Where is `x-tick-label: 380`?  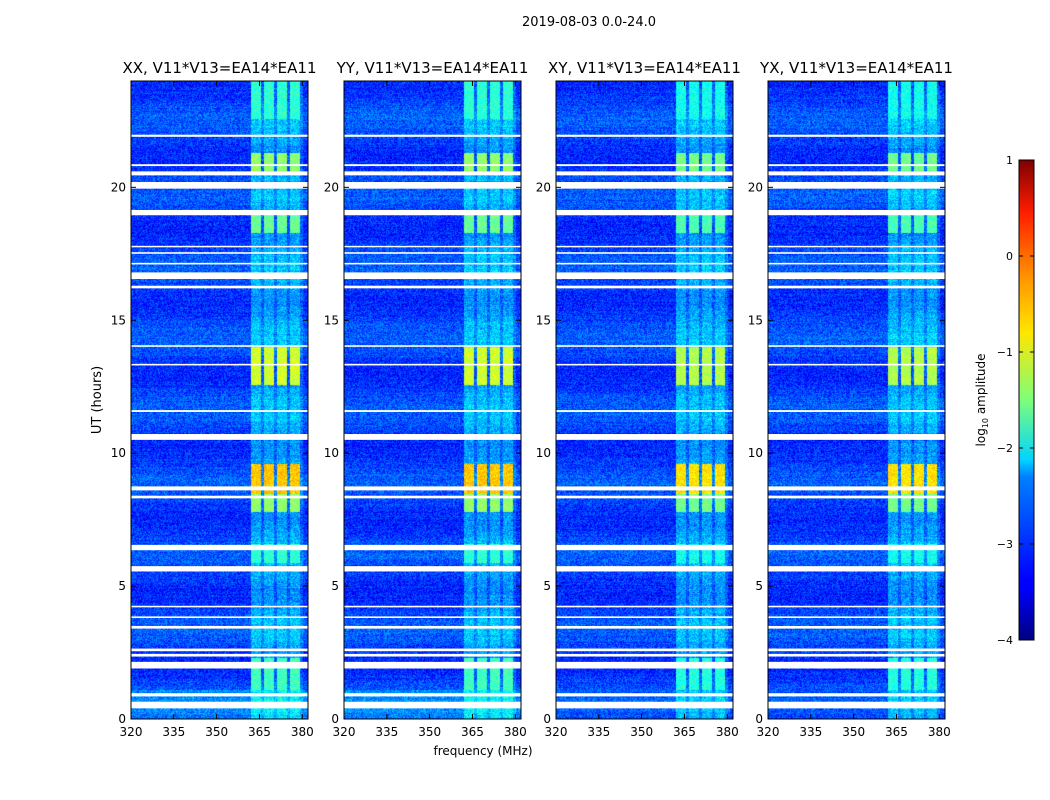
x-tick-label: 380 is located at coordinates (515, 732).